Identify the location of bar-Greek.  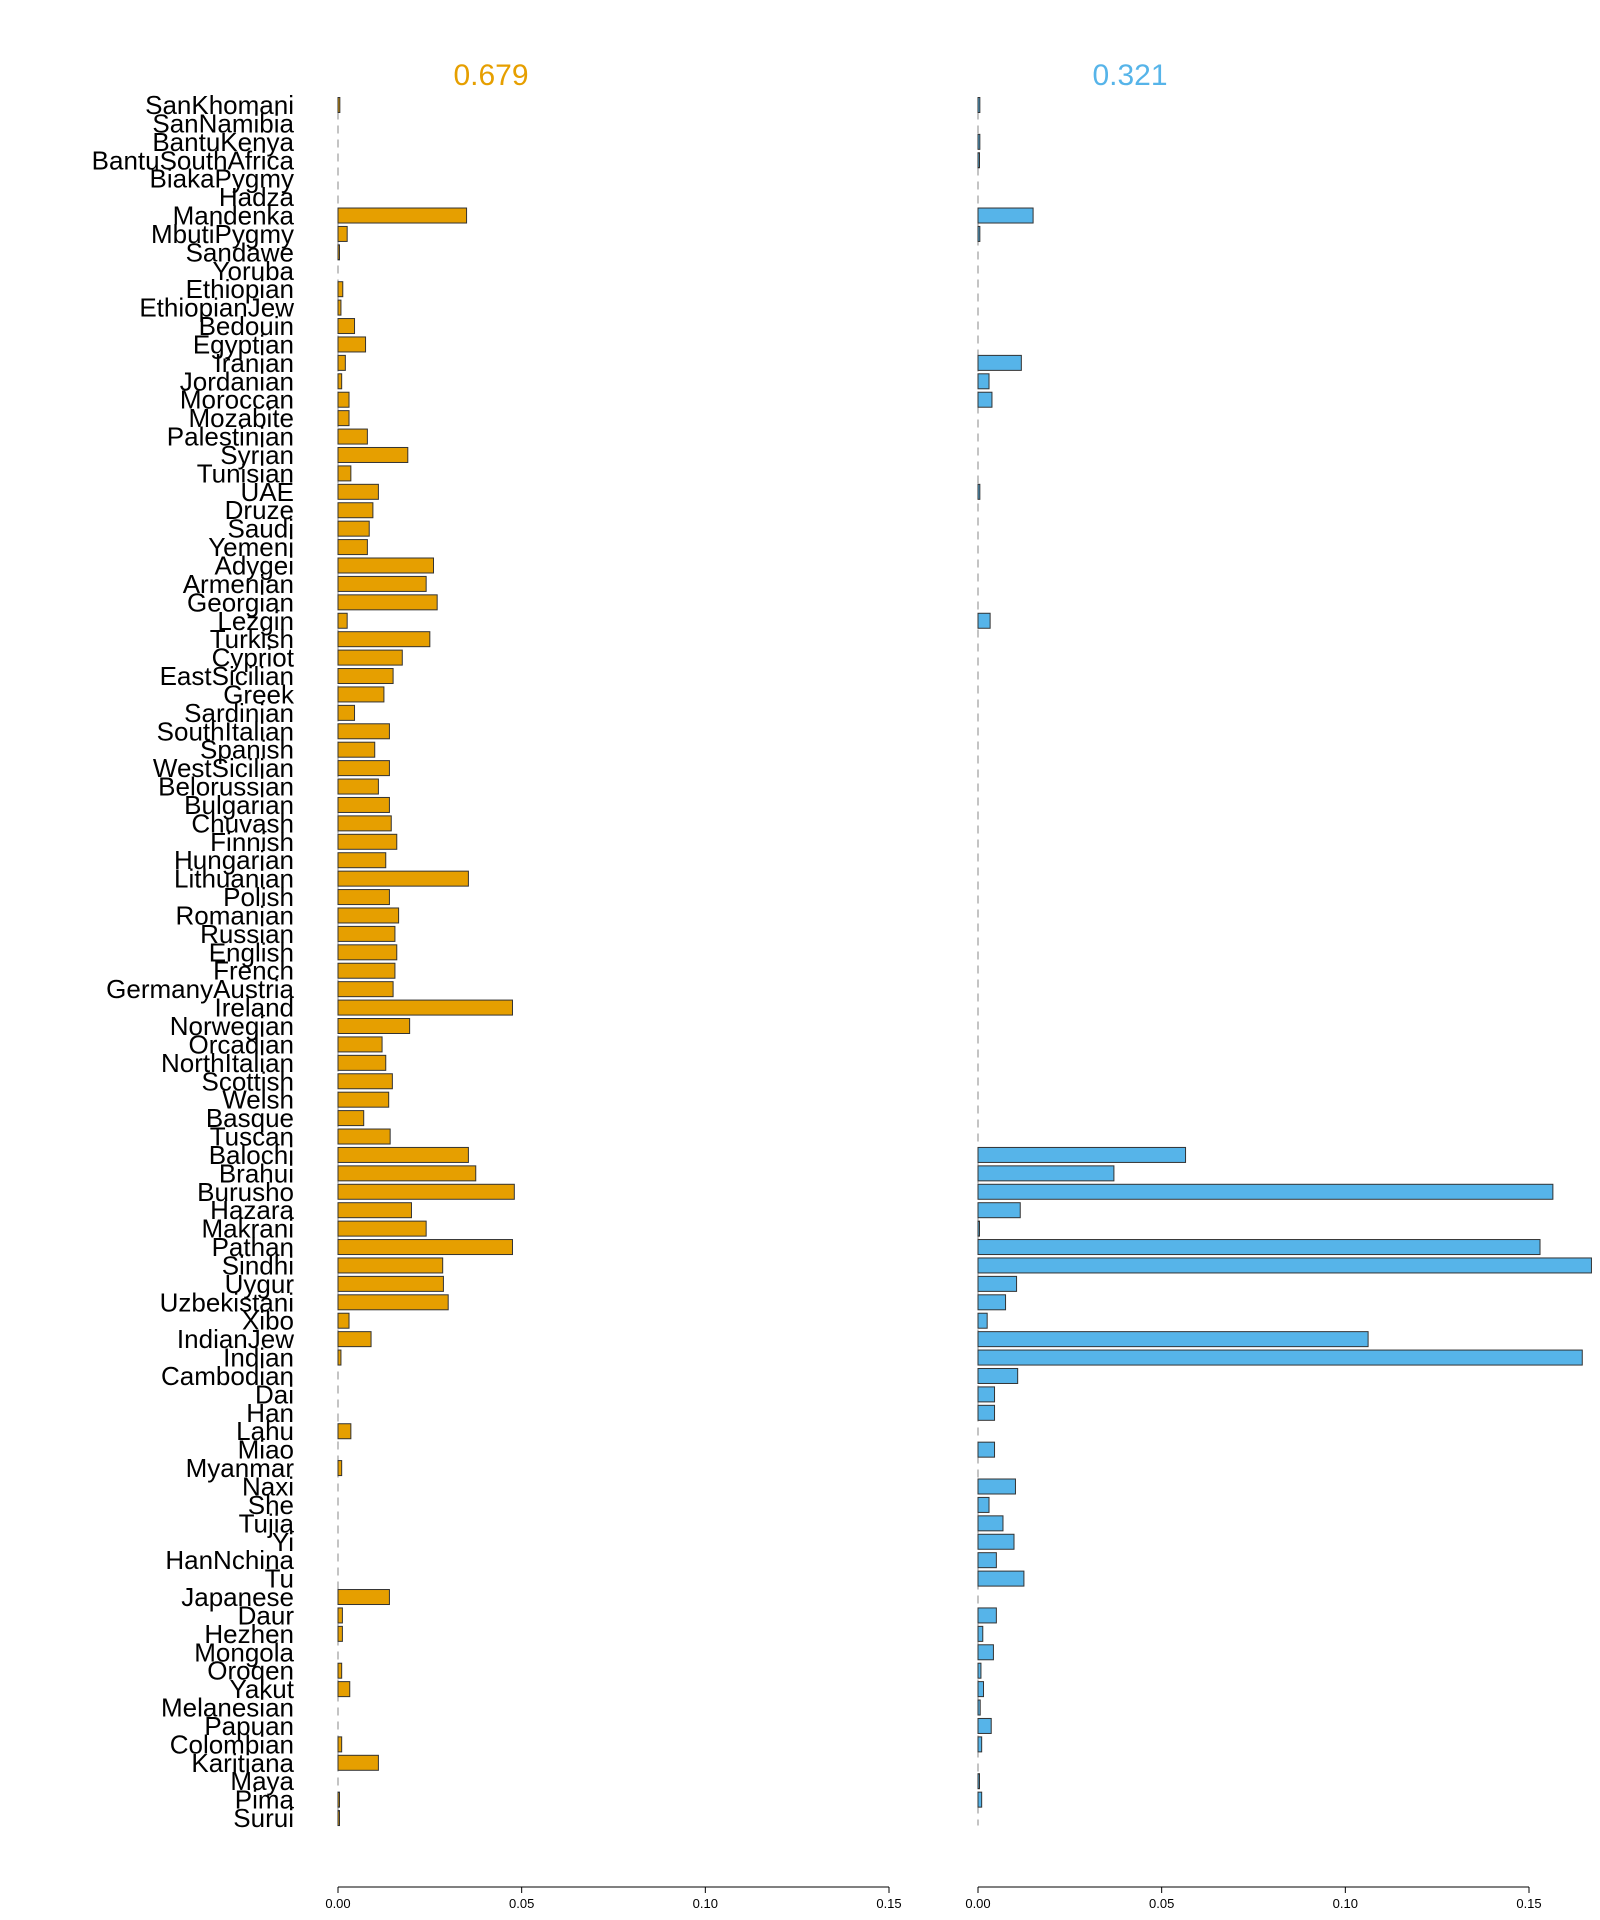
(361, 694).